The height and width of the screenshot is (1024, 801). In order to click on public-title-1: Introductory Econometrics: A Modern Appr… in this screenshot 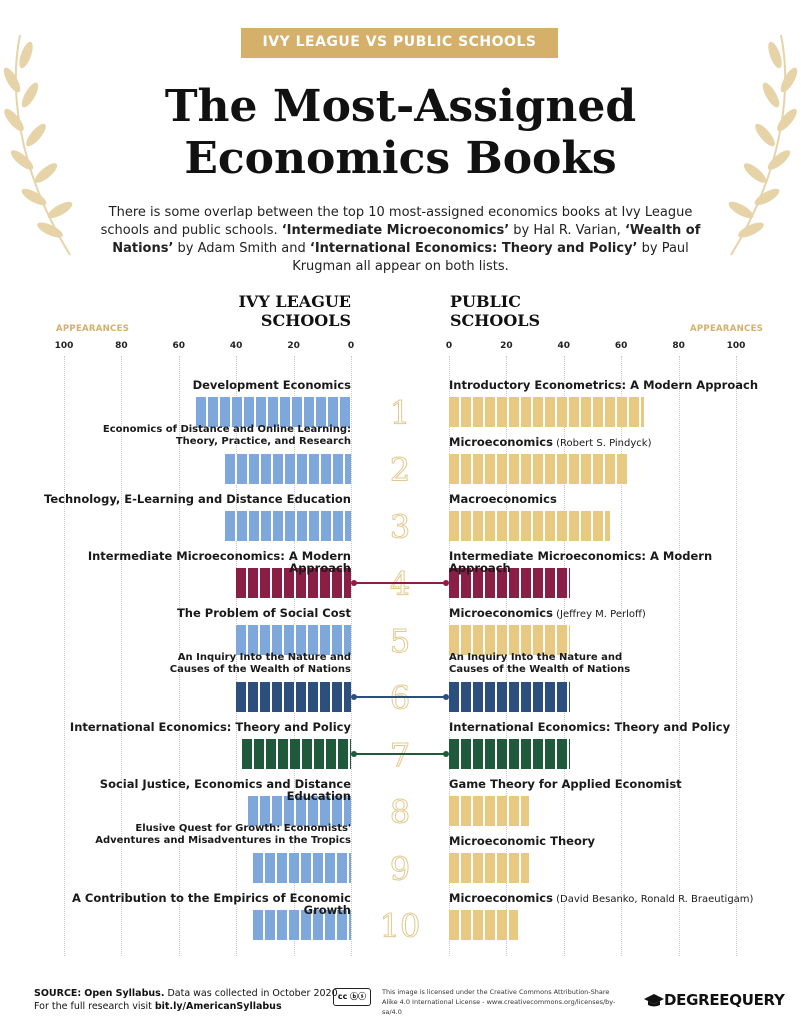, I will do `click(604, 385)`.